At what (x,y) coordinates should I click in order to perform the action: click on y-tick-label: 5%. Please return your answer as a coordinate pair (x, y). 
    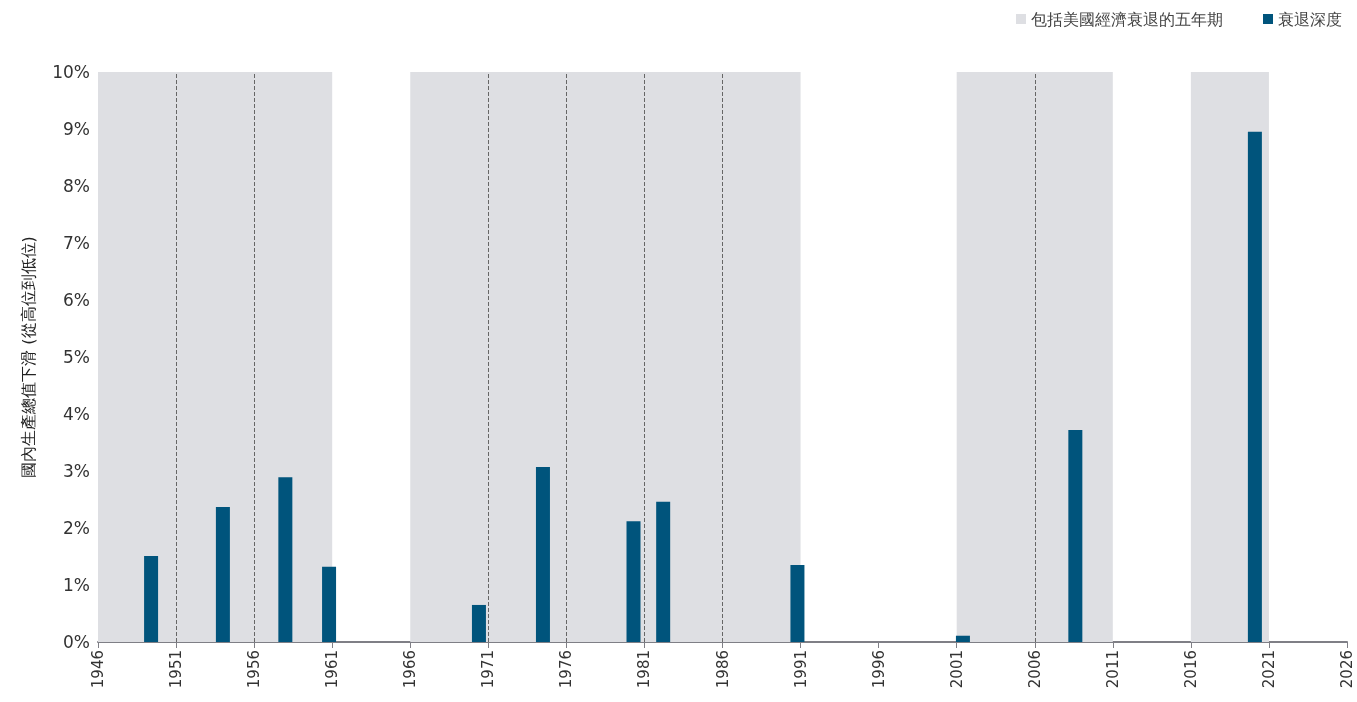
    Looking at the image, I should click on (76, 357).